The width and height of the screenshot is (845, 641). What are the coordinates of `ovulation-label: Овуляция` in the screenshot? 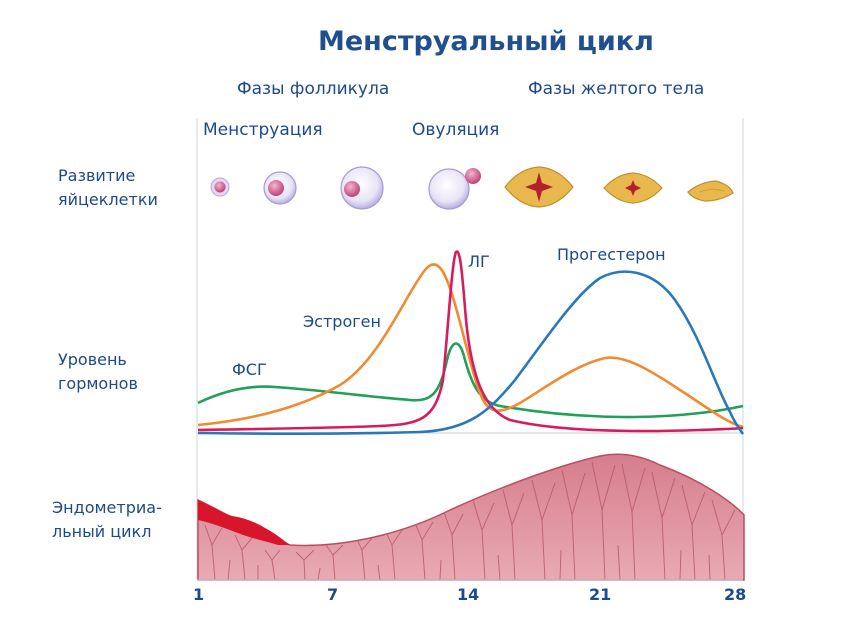 It's located at (456, 130).